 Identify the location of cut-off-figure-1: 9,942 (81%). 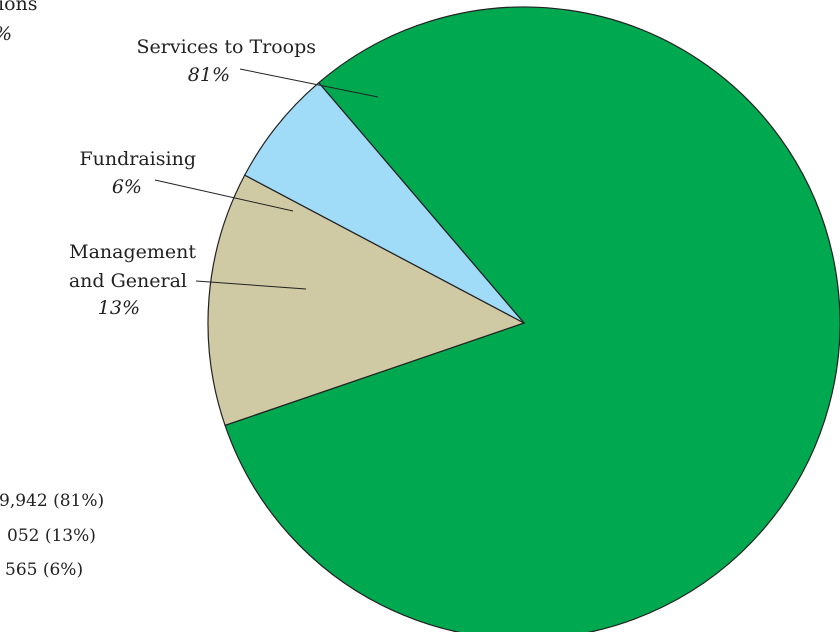
(52, 501).